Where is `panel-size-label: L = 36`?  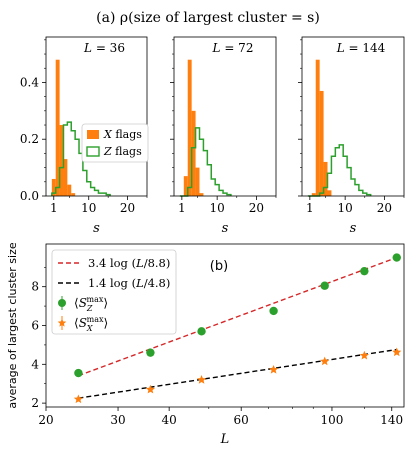 panel-size-label: L = 36 is located at coordinates (104, 48).